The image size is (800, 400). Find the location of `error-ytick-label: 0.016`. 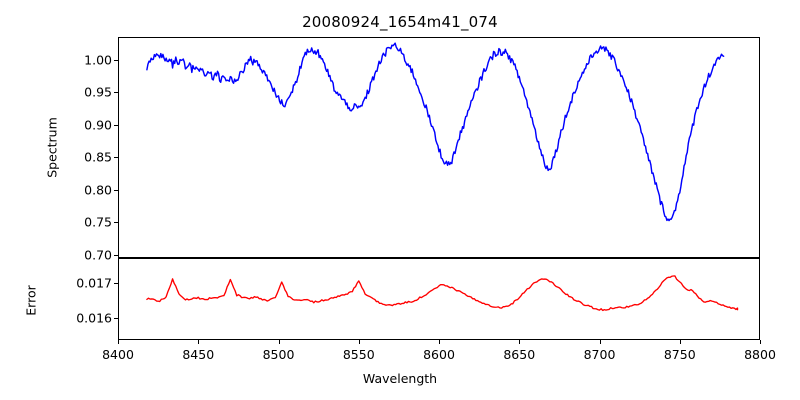

error-ytick-label: 0.016 is located at coordinates (94, 317).